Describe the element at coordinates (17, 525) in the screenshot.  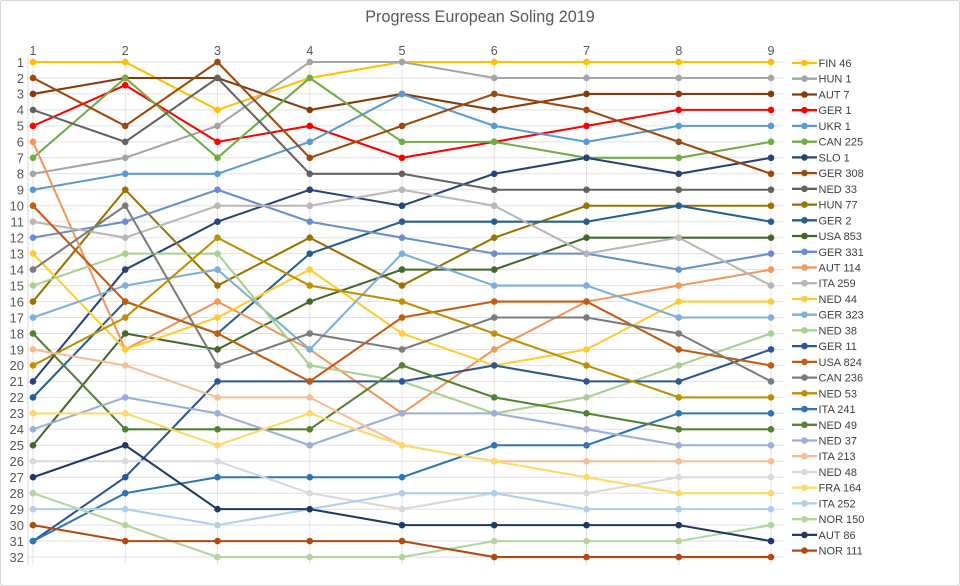
I see `svg-text: 30` at that location.